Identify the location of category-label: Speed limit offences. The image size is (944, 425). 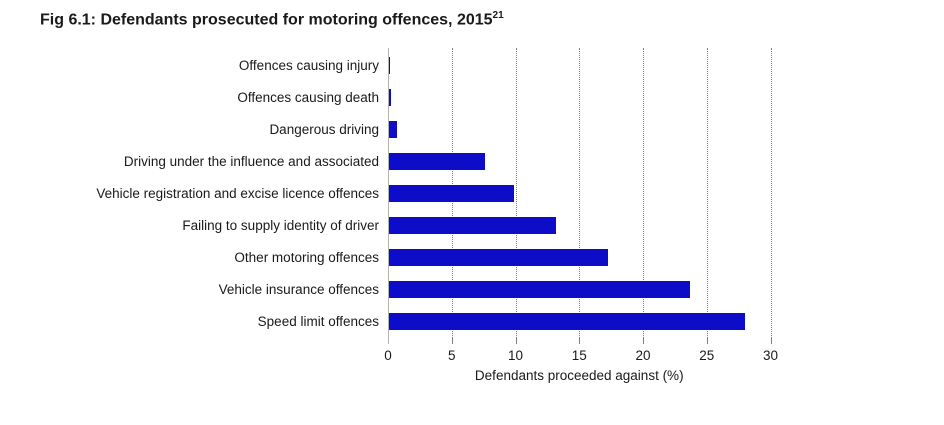
(318, 321).